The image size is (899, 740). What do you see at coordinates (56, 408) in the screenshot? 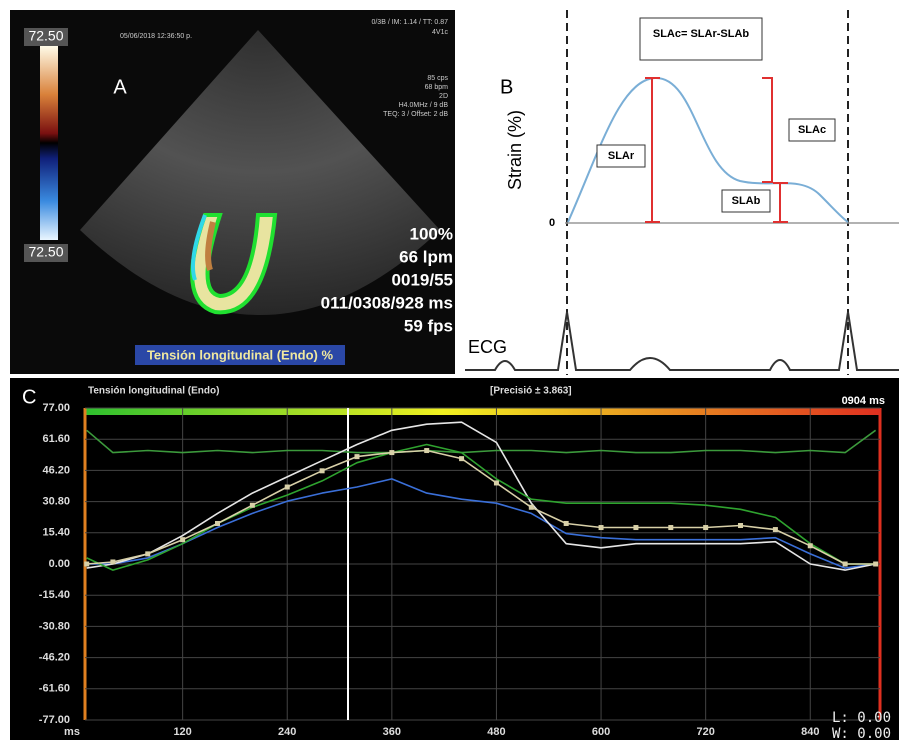
I see `y-tick-label: 77.00` at bounding box center [56, 408].